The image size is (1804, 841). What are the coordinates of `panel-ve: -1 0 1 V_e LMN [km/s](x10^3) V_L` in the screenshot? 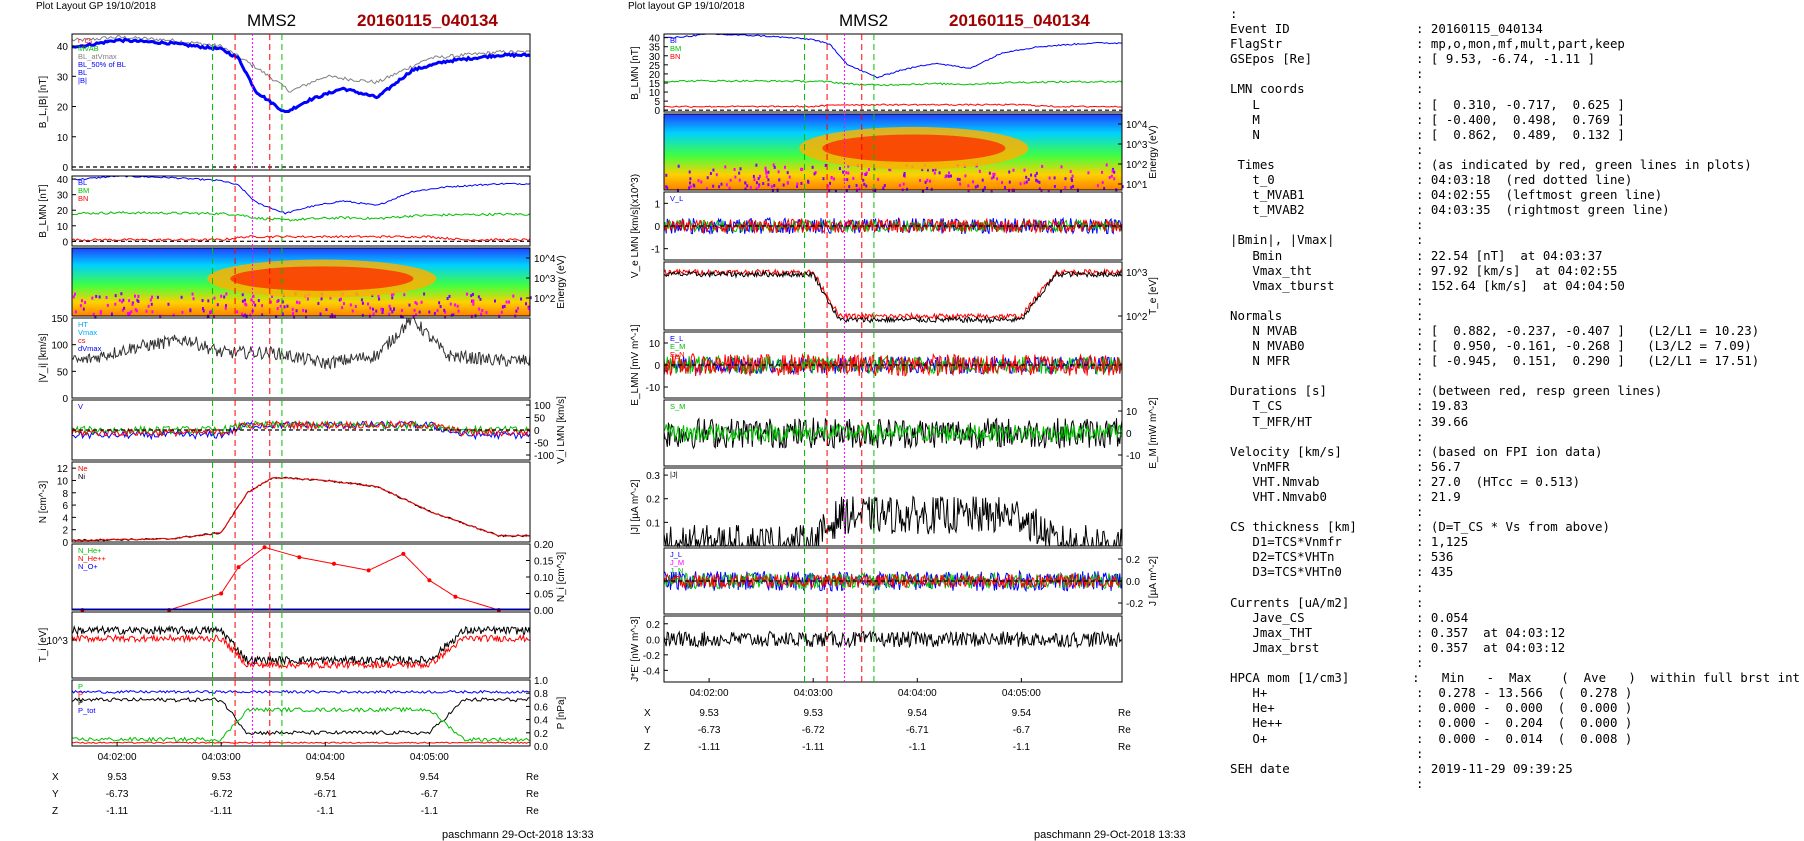 It's located at (876, 226).